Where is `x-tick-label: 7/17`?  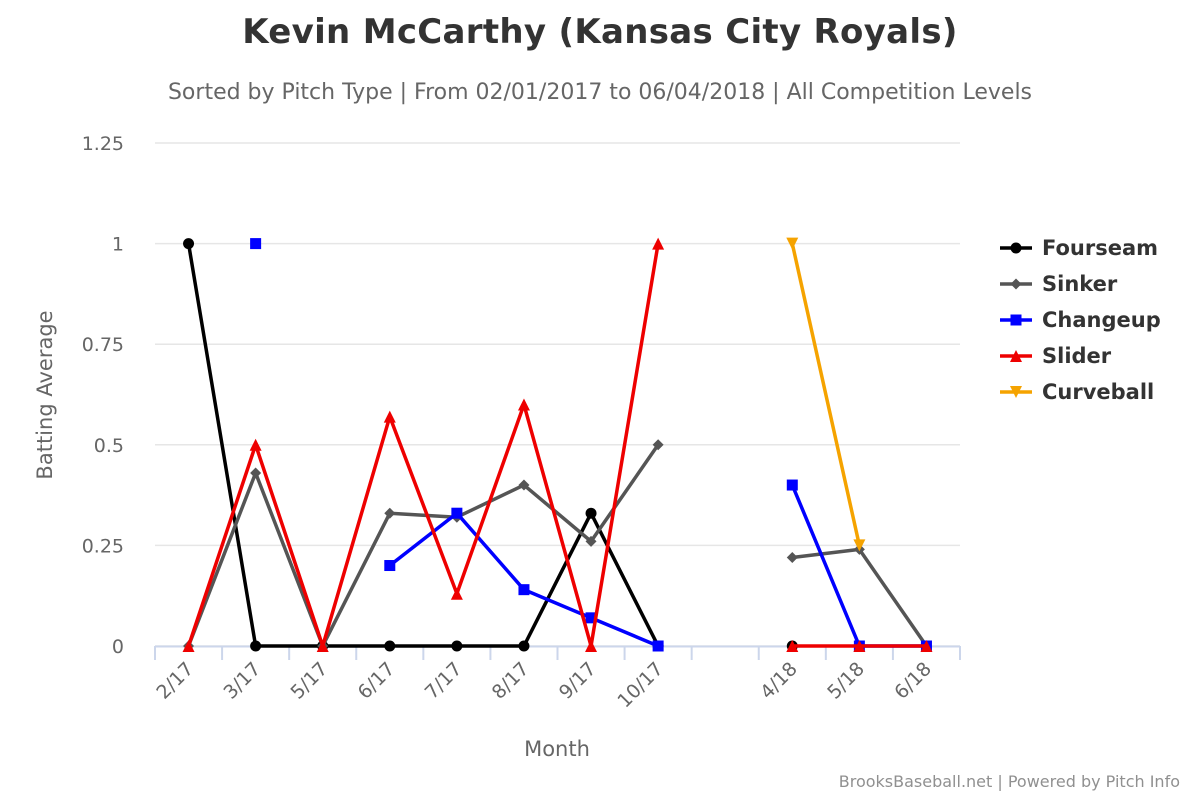
x-tick-label: 7/17 is located at coordinates (444, 681).